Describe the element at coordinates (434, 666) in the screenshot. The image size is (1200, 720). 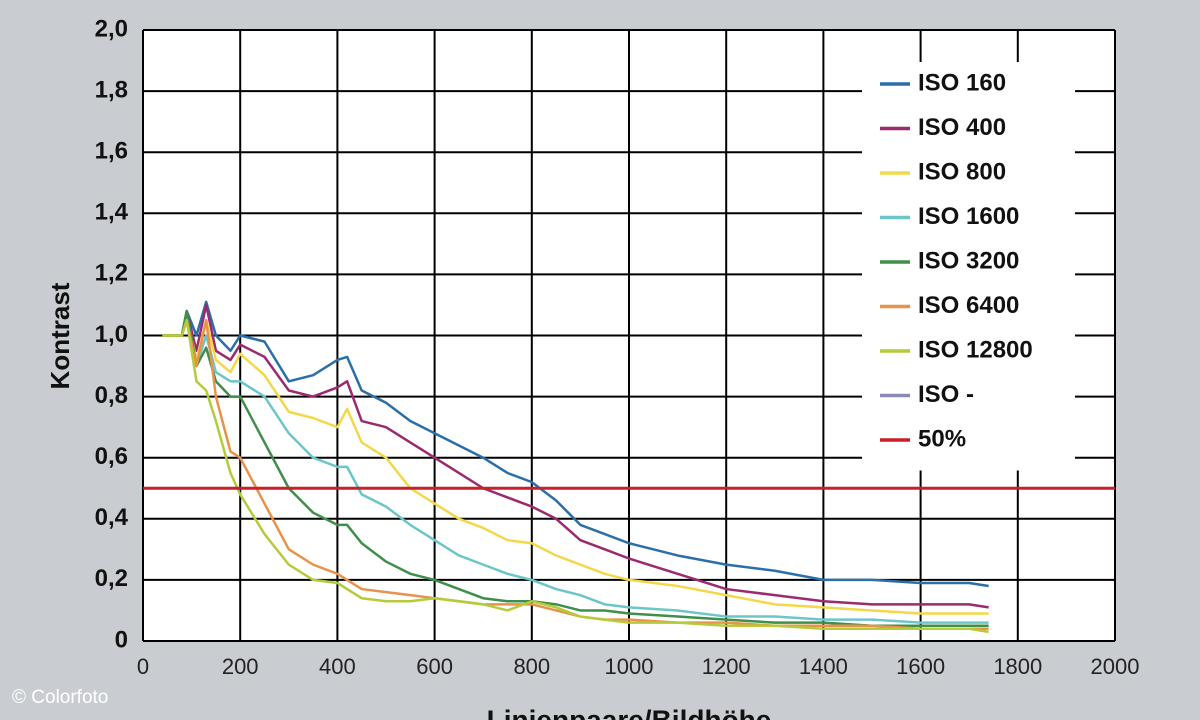
I see `x-tick-label: 600` at that location.